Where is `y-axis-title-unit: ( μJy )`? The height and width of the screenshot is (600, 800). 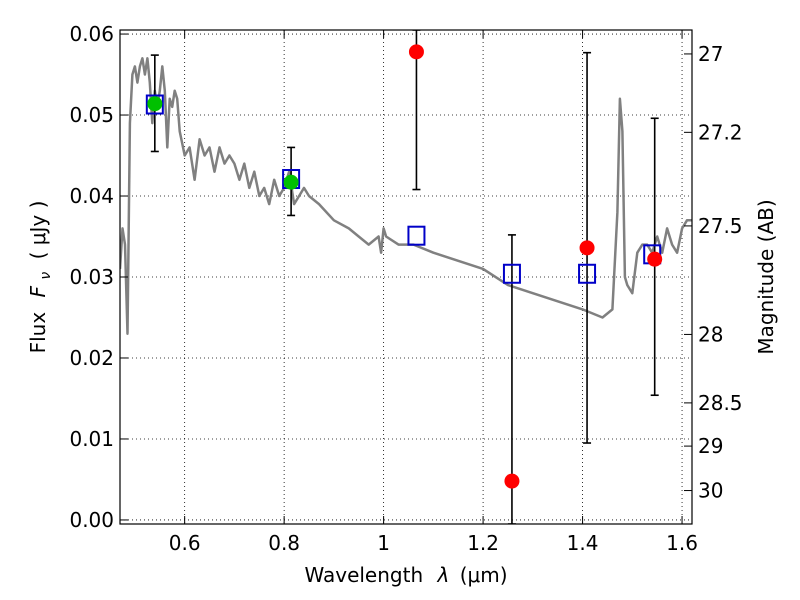 y-axis-title-unit: ( μJy ) is located at coordinates (38, 230).